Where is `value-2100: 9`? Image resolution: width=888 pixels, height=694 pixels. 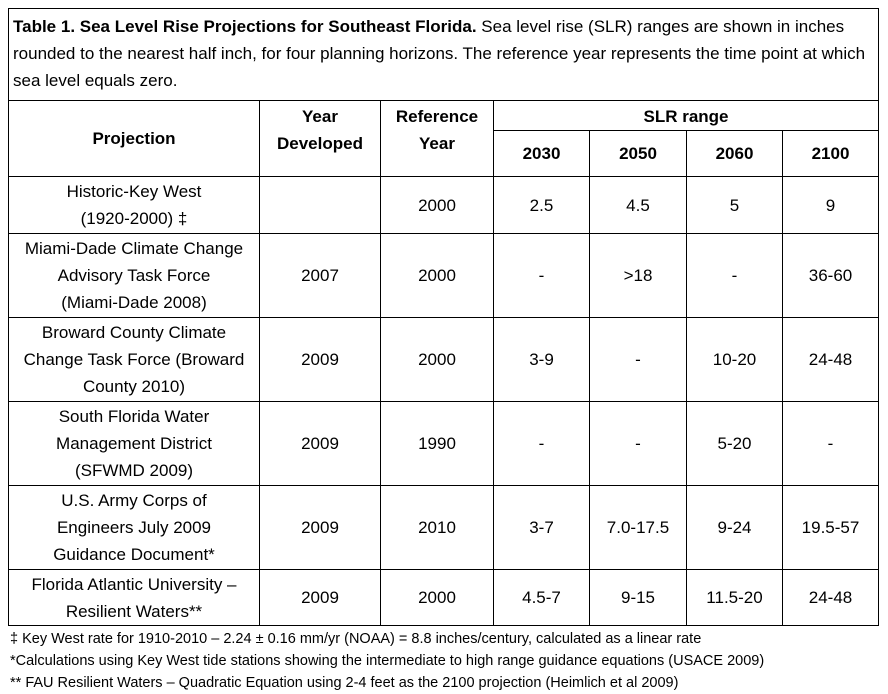 value-2100: 9 is located at coordinates (830, 205).